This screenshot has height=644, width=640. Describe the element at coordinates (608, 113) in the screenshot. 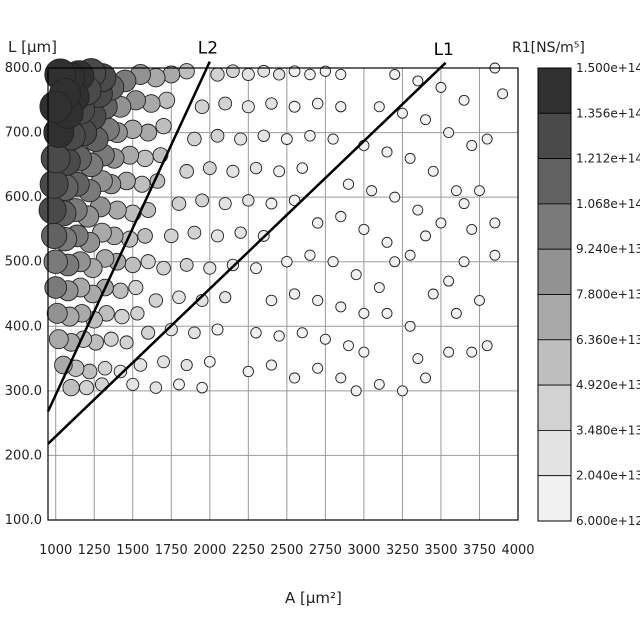

I see `colorbar-tick-label: 1.356e+14` at that location.